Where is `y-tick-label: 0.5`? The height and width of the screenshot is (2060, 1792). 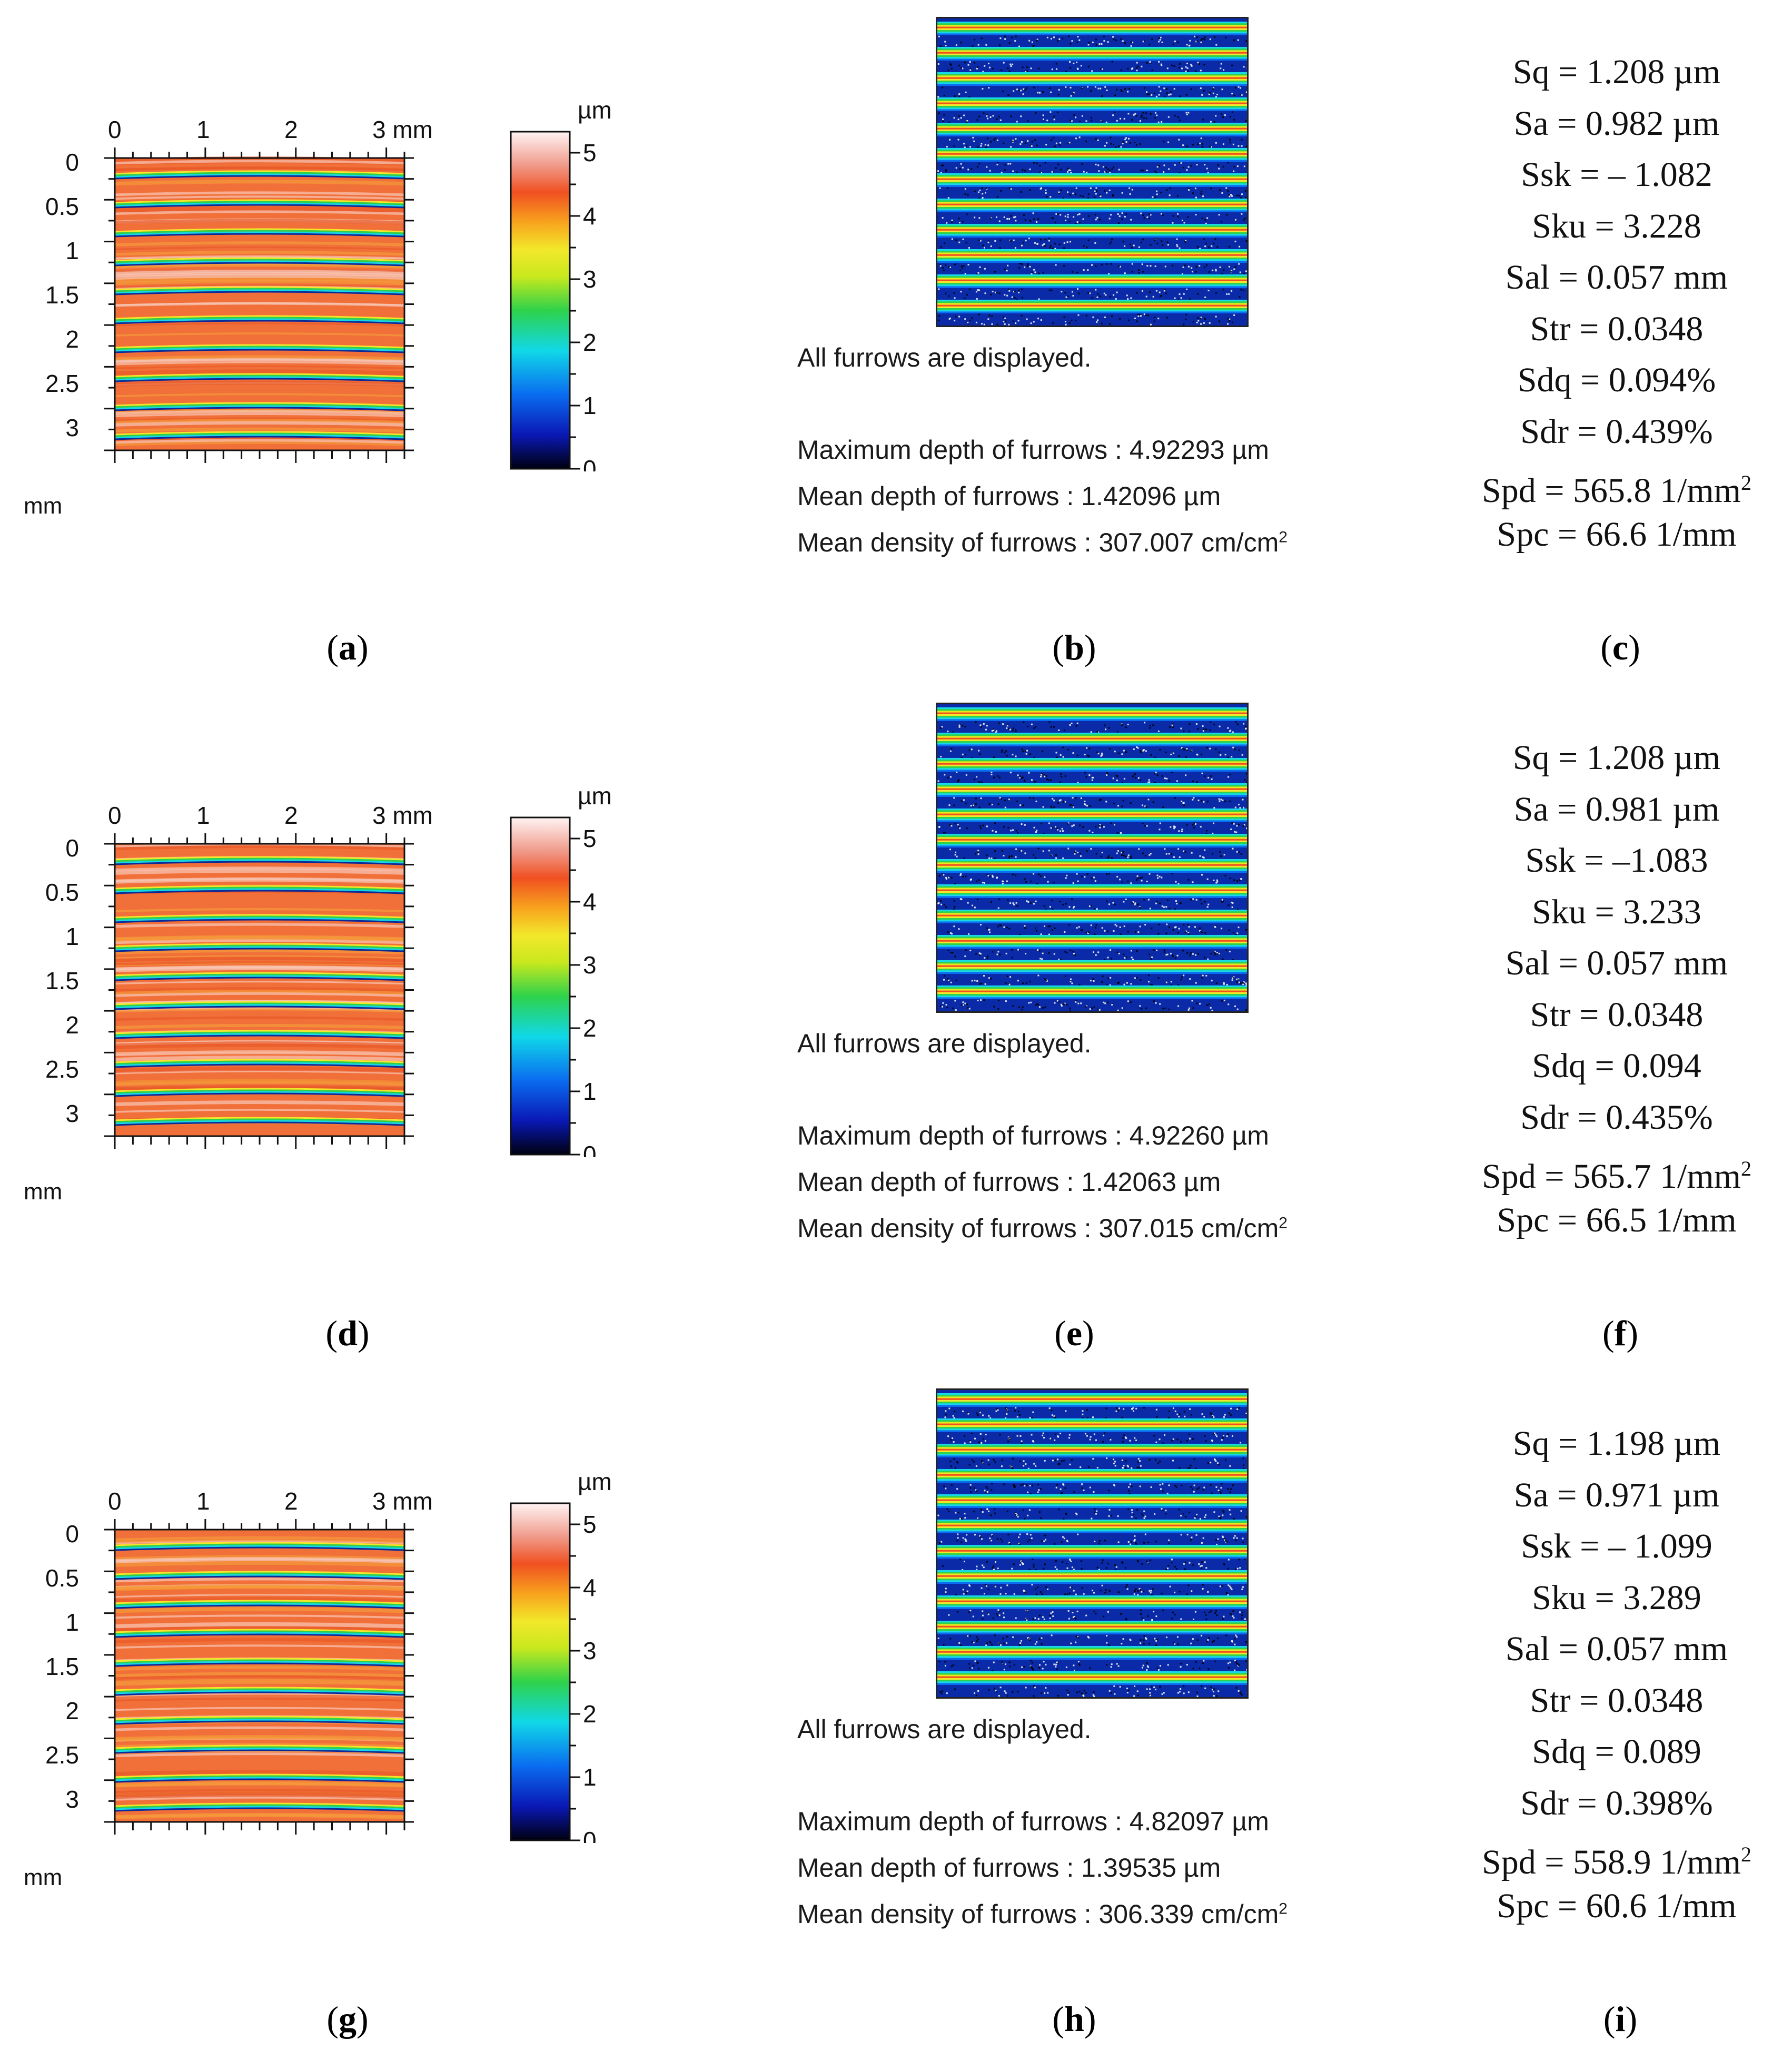 y-tick-label: 0.5 is located at coordinates (62, 1578).